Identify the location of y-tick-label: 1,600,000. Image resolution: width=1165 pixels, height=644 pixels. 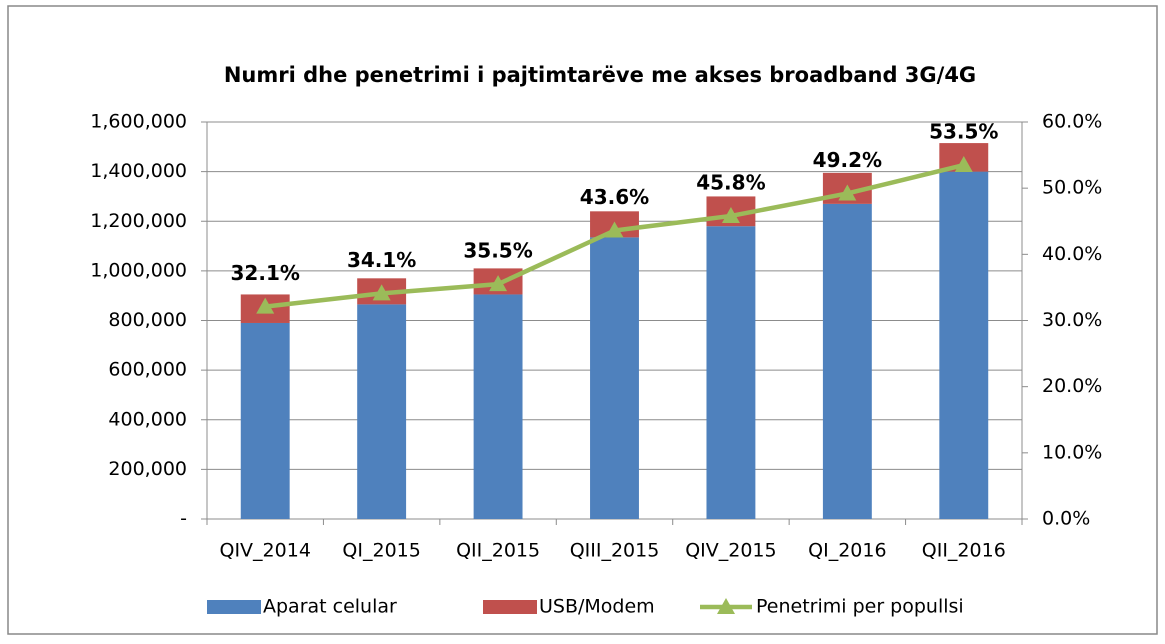
(138, 122).